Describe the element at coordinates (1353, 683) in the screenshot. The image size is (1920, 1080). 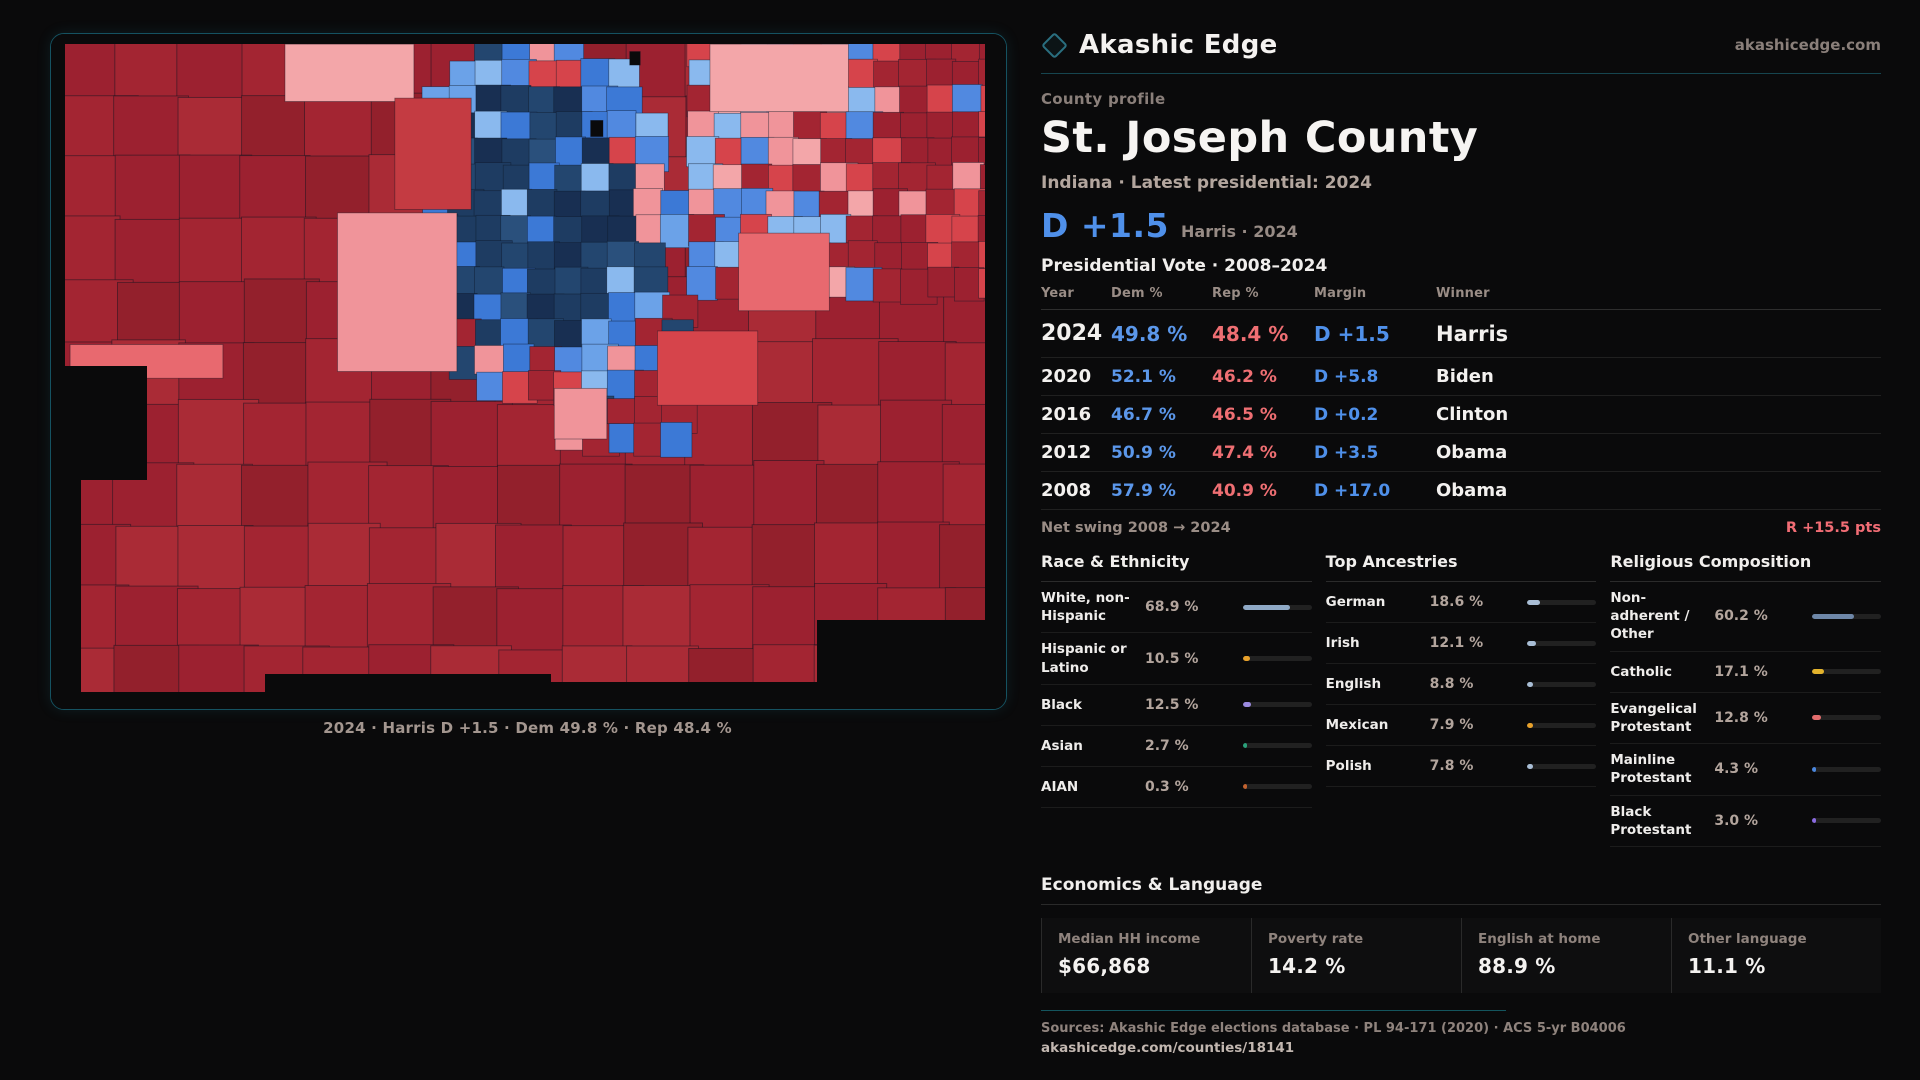
I see `demo-label: English` at that location.